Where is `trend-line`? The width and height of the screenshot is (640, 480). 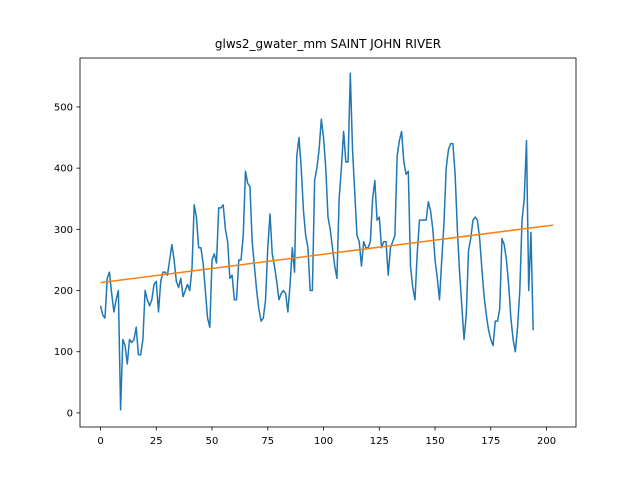 trend-line is located at coordinates (327, 254).